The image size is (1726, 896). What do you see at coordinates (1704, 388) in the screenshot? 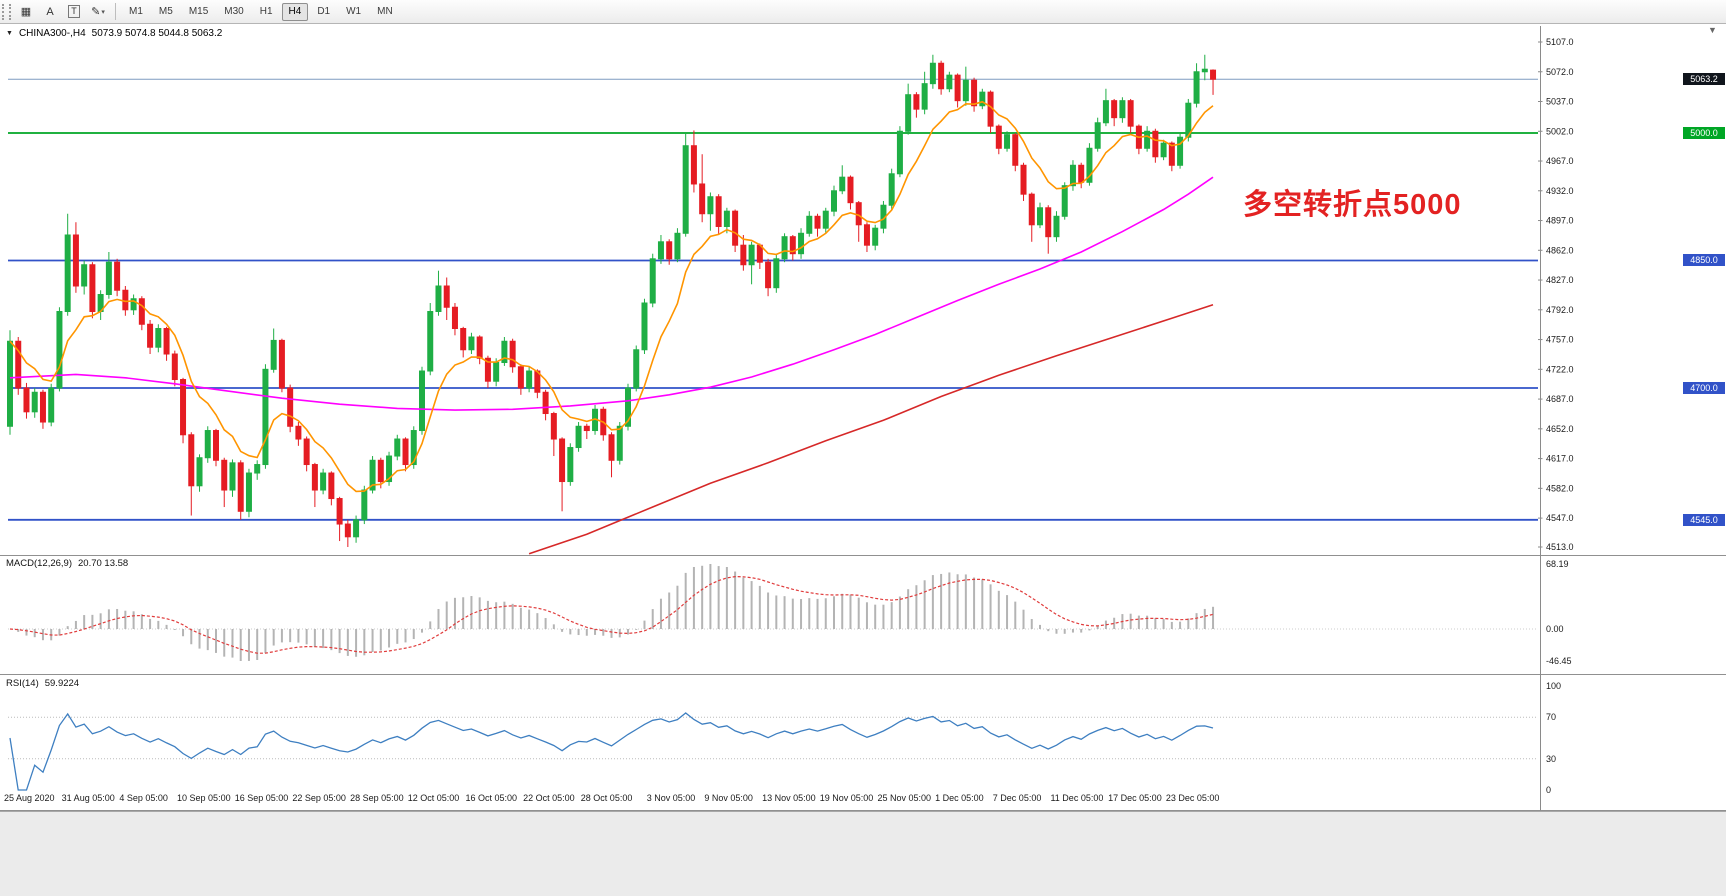
I see `price-level-badge: 4700.0` at bounding box center [1704, 388].